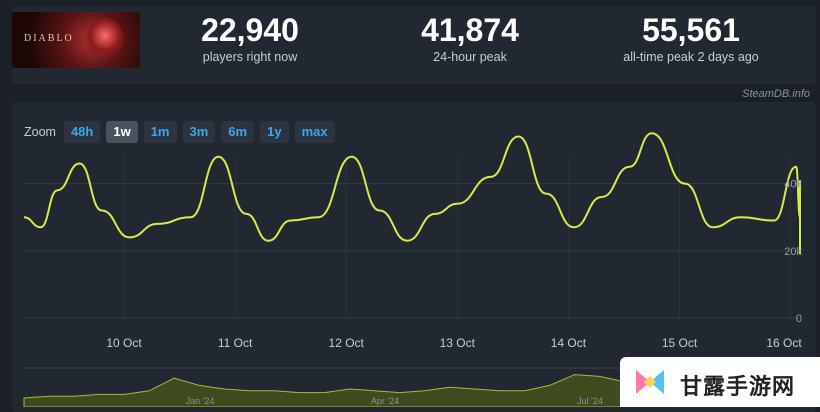 The height and width of the screenshot is (412, 820). I want to click on x-tick-label: 10 Oct, so click(124, 343).